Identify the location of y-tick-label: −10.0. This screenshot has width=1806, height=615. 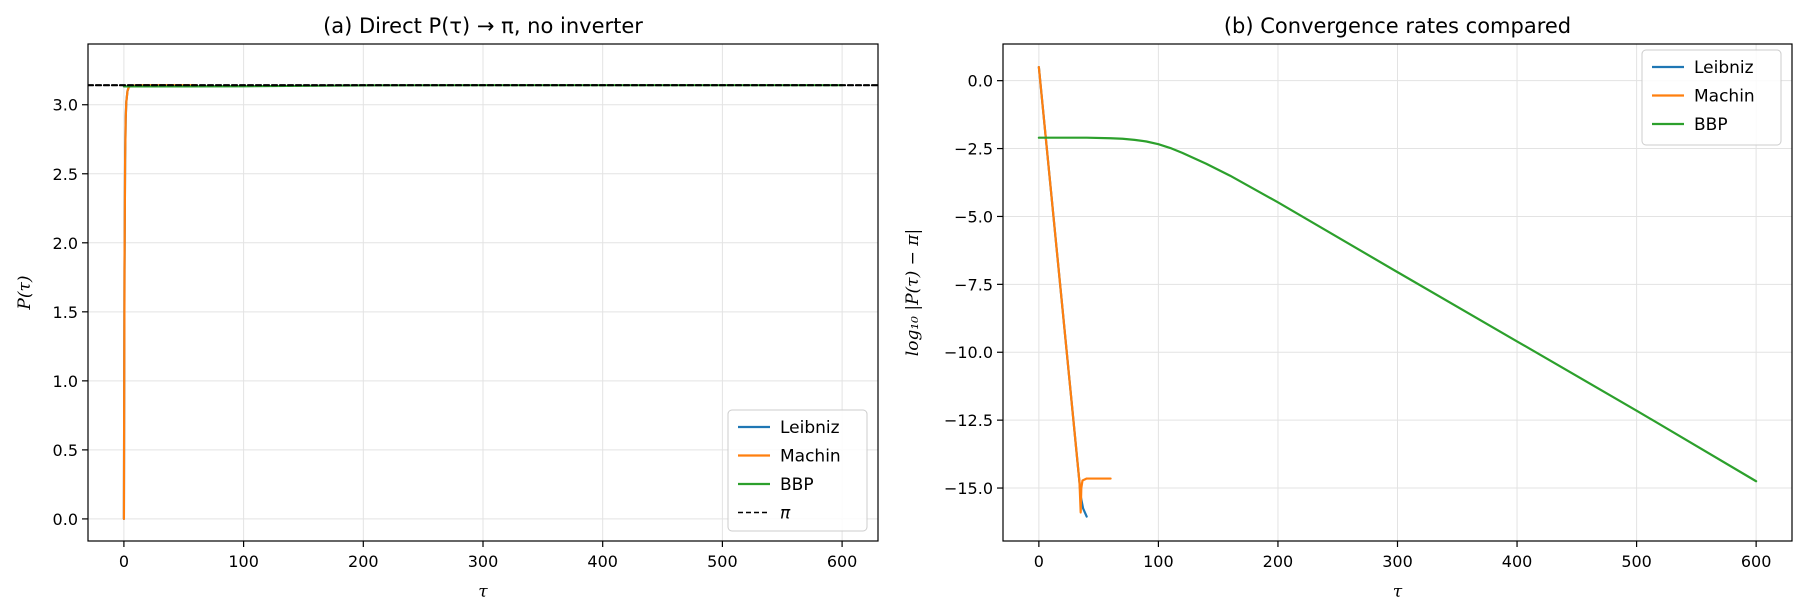
(968, 352).